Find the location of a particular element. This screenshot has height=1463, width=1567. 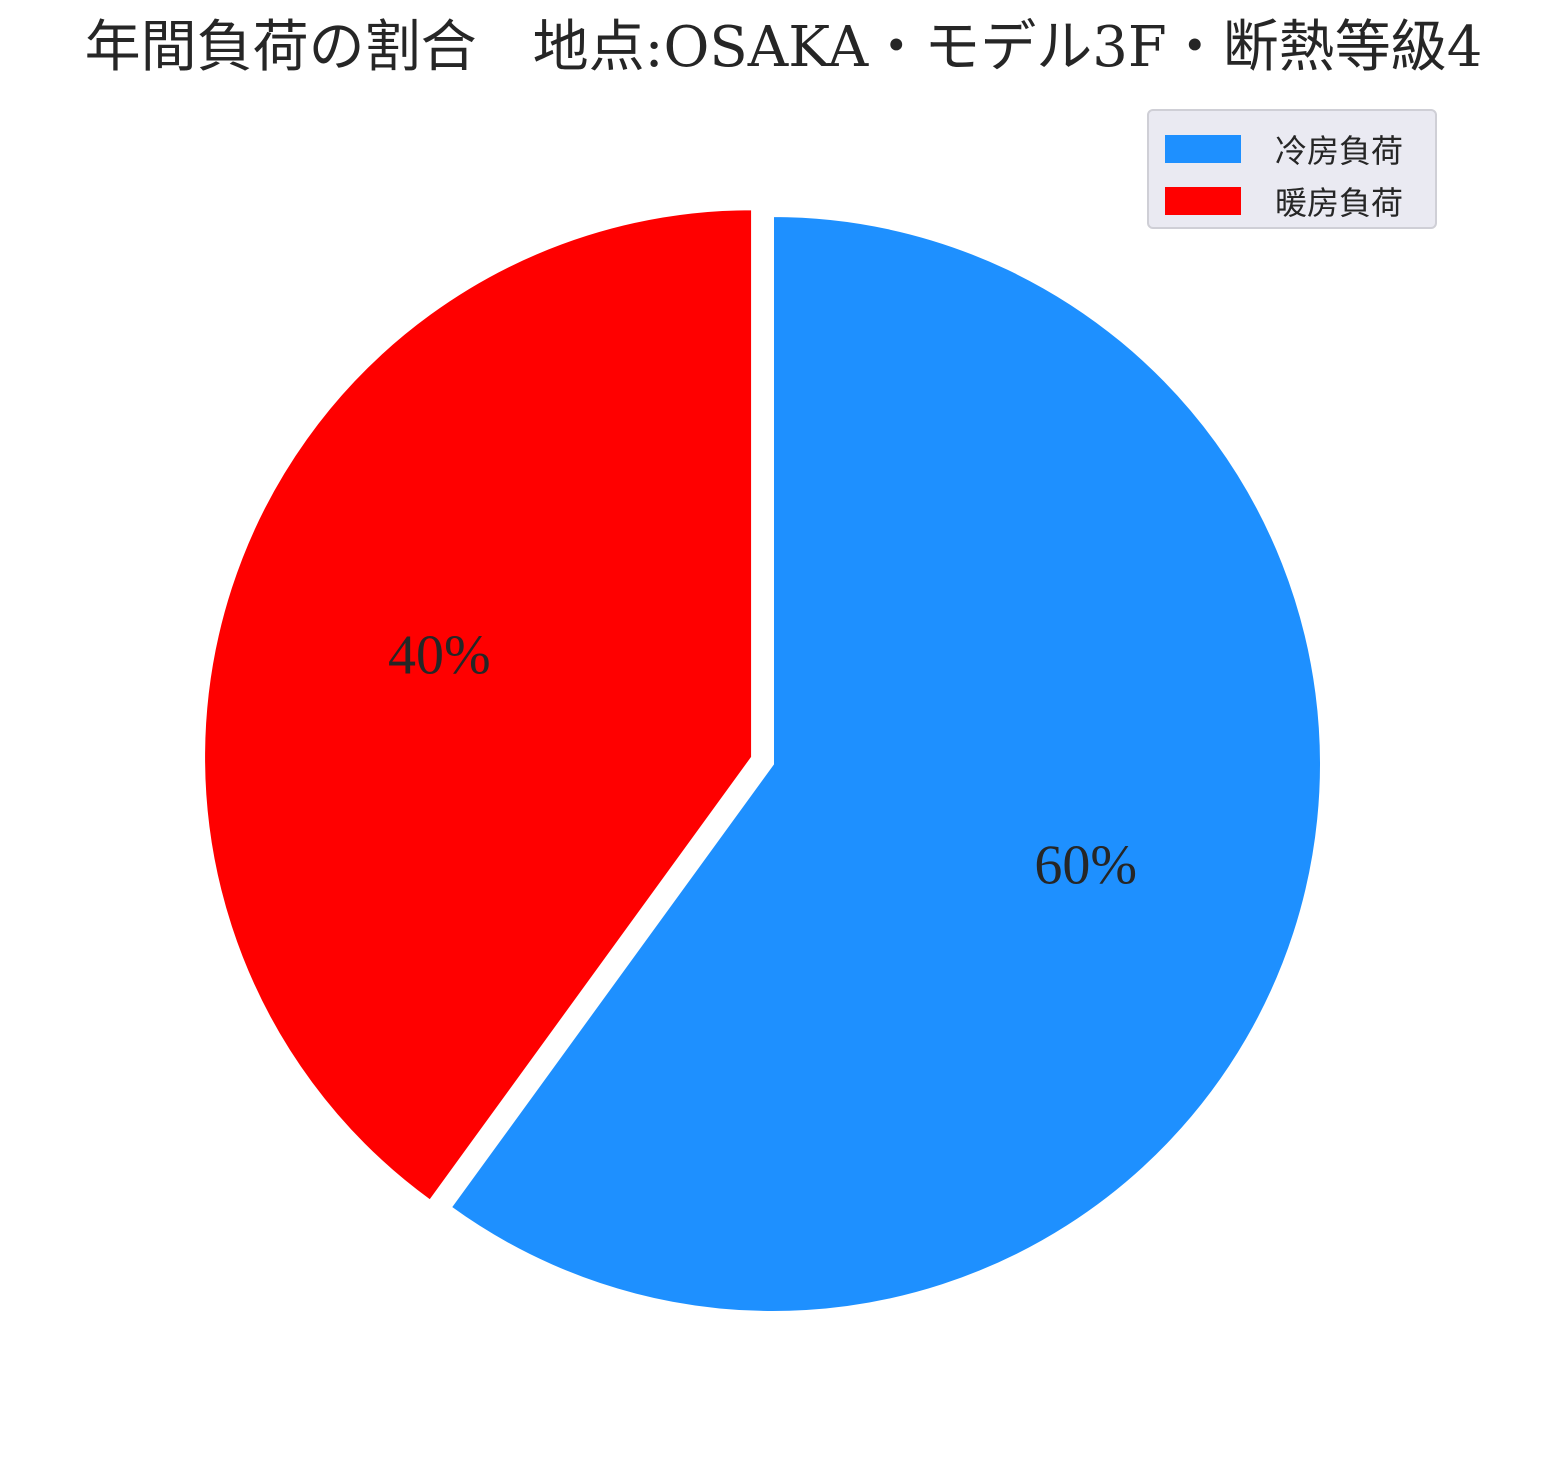

chart-title: 年間負荷の割合 地点:OSAKA・モデル3F・断熱等級4 is located at coordinates (783, 47).